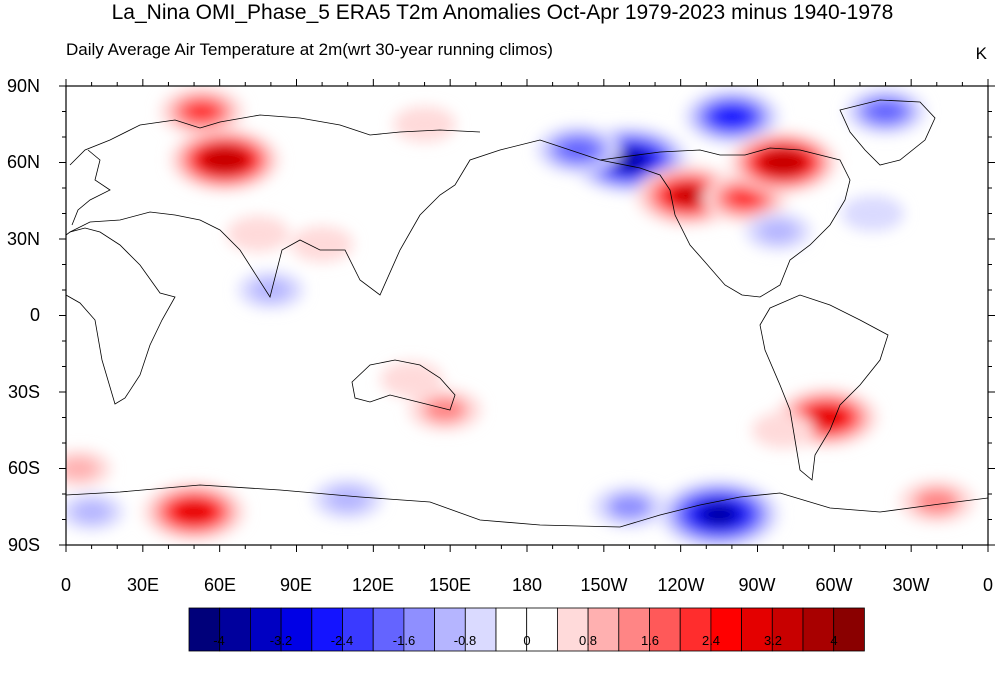 This screenshot has width=1005, height=676. I want to click on colorbar-tick-label: -0.8, so click(465, 640).